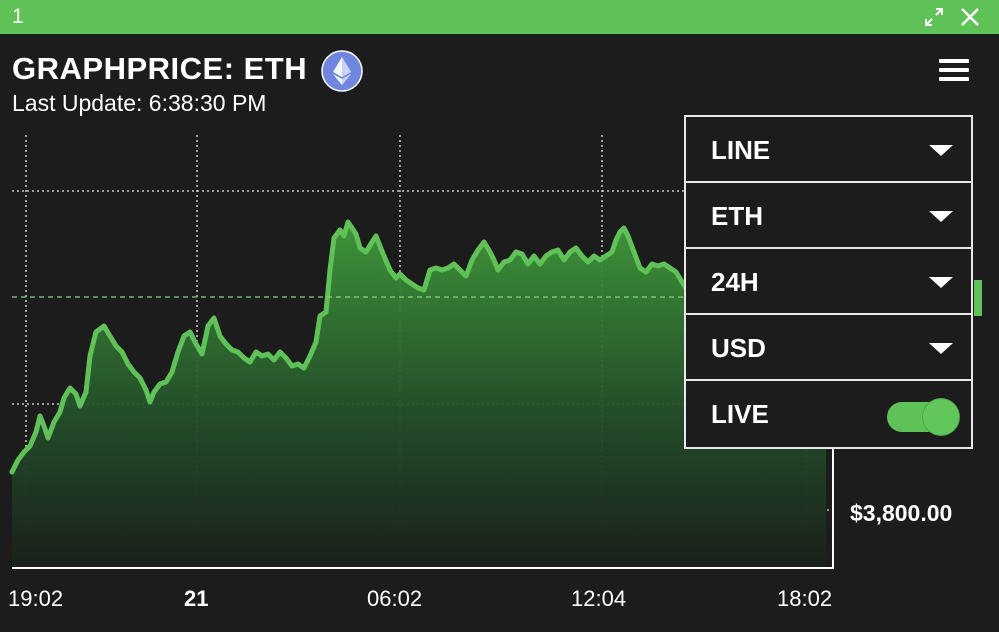  Describe the element at coordinates (970, 17) in the screenshot. I see `close-icon` at that location.